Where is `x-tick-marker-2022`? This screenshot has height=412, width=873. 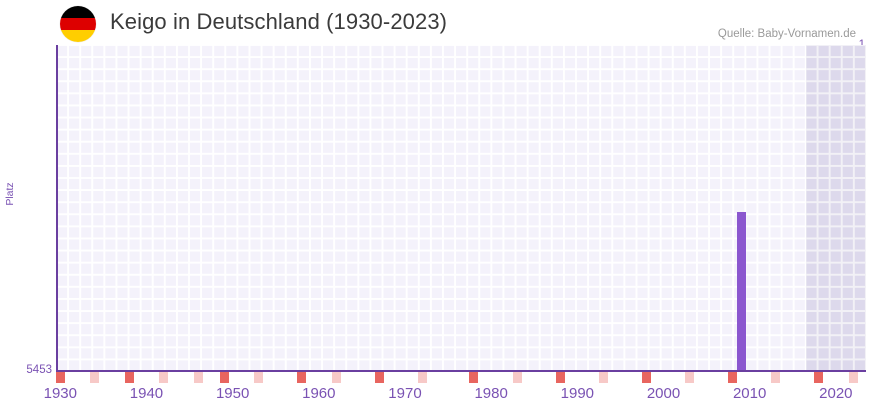
x-tick-marker-2022 is located at coordinates (853, 377).